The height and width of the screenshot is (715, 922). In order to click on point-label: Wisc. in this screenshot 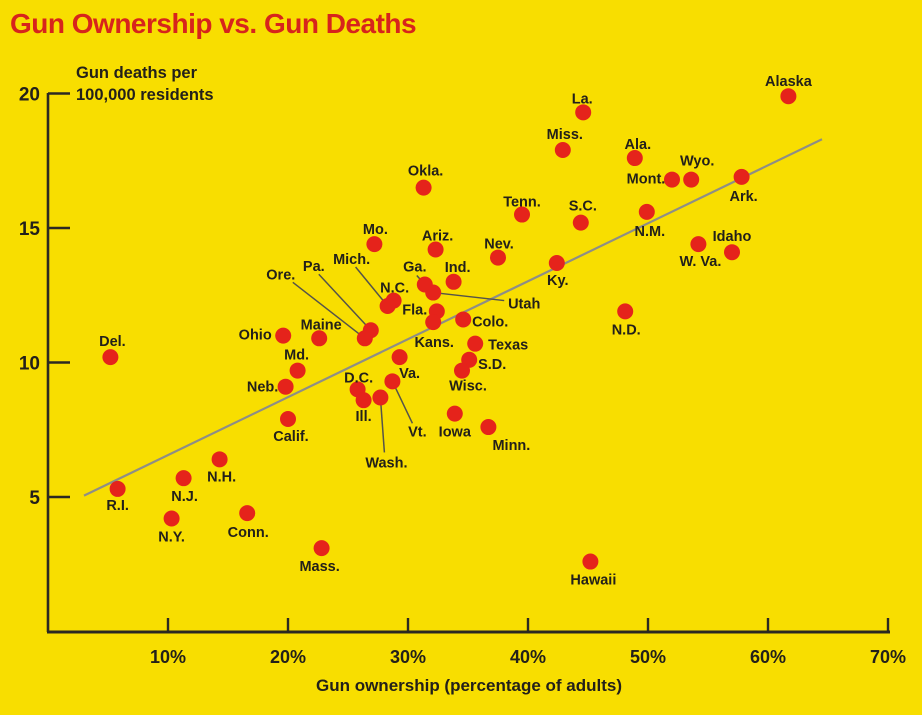, I will do `click(468, 387)`.